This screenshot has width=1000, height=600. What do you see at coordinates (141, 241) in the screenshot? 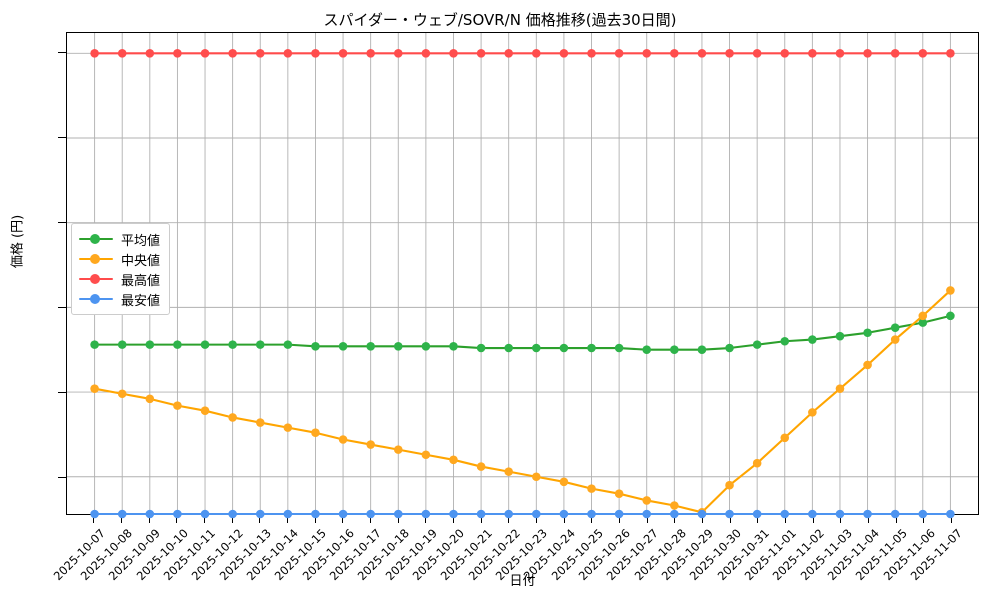
I see `legend-label: 平均値` at bounding box center [141, 241].